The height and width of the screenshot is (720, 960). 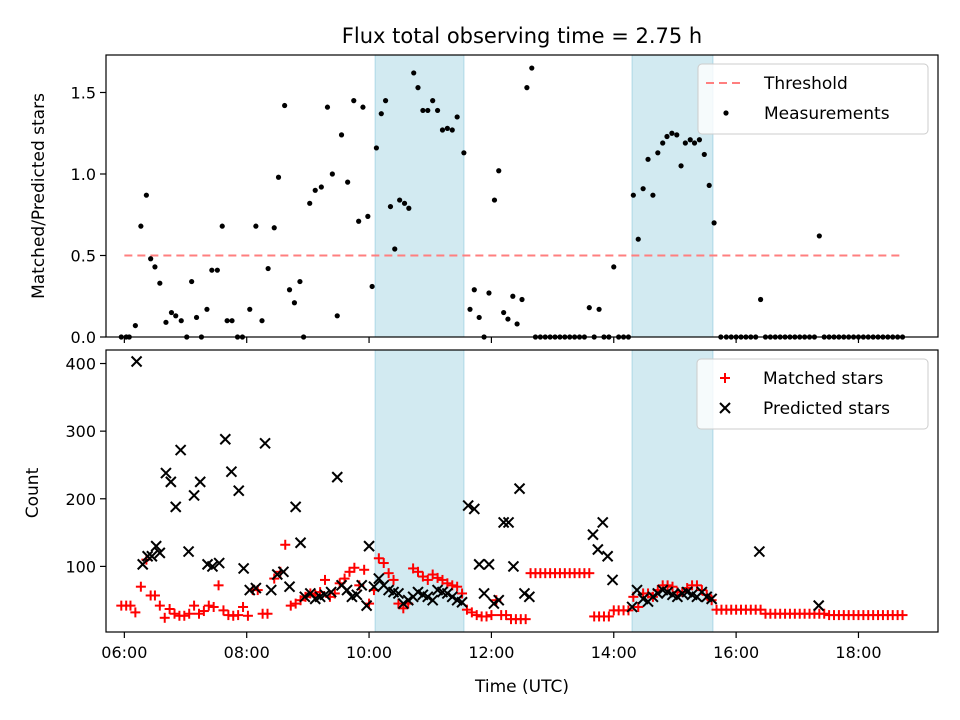 I want to click on top-legend: Threshold Measurements, so click(x=813, y=99).